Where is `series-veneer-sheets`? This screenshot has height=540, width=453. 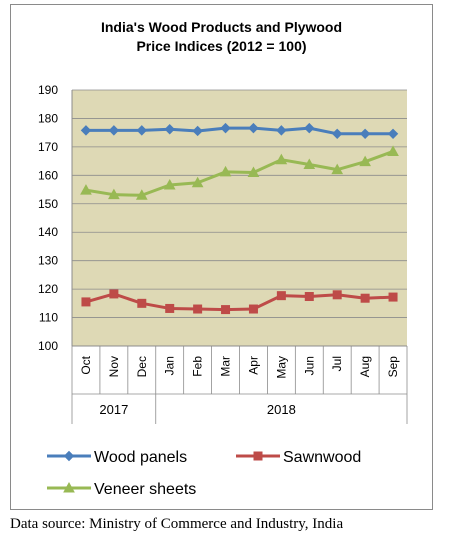
series-veneer-sheets is located at coordinates (239, 172).